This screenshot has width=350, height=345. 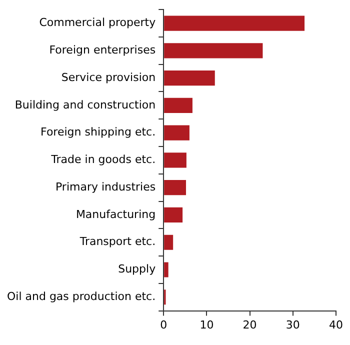 I want to click on y-tick-label: Building and construction, so click(x=85, y=105).